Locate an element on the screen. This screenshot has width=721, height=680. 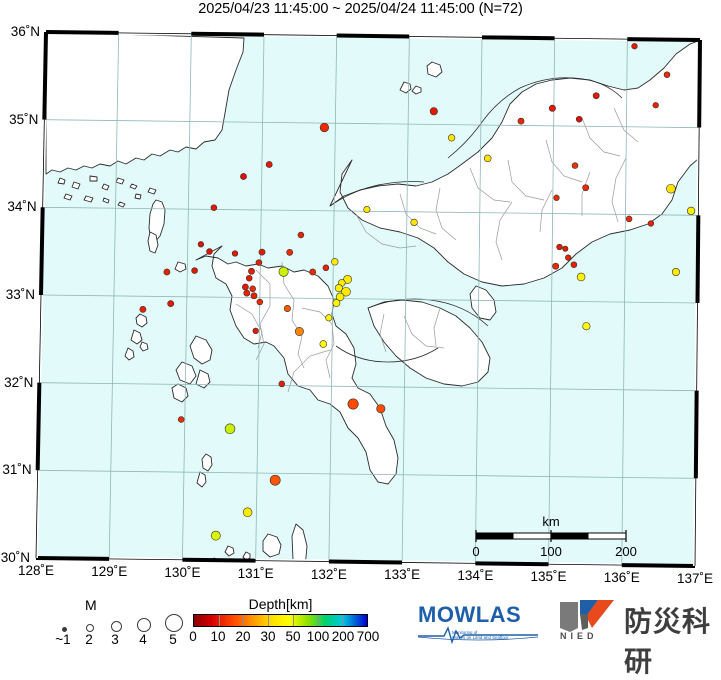
magnitude-legend-symbols is located at coordinates (120, 623).